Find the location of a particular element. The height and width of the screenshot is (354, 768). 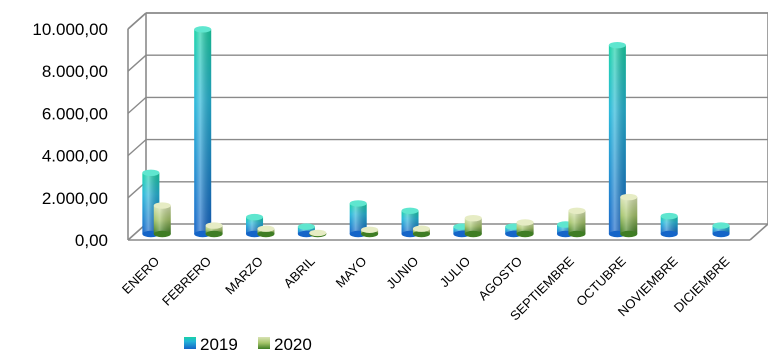

bar-2020-julio is located at coordinates (473, 226).